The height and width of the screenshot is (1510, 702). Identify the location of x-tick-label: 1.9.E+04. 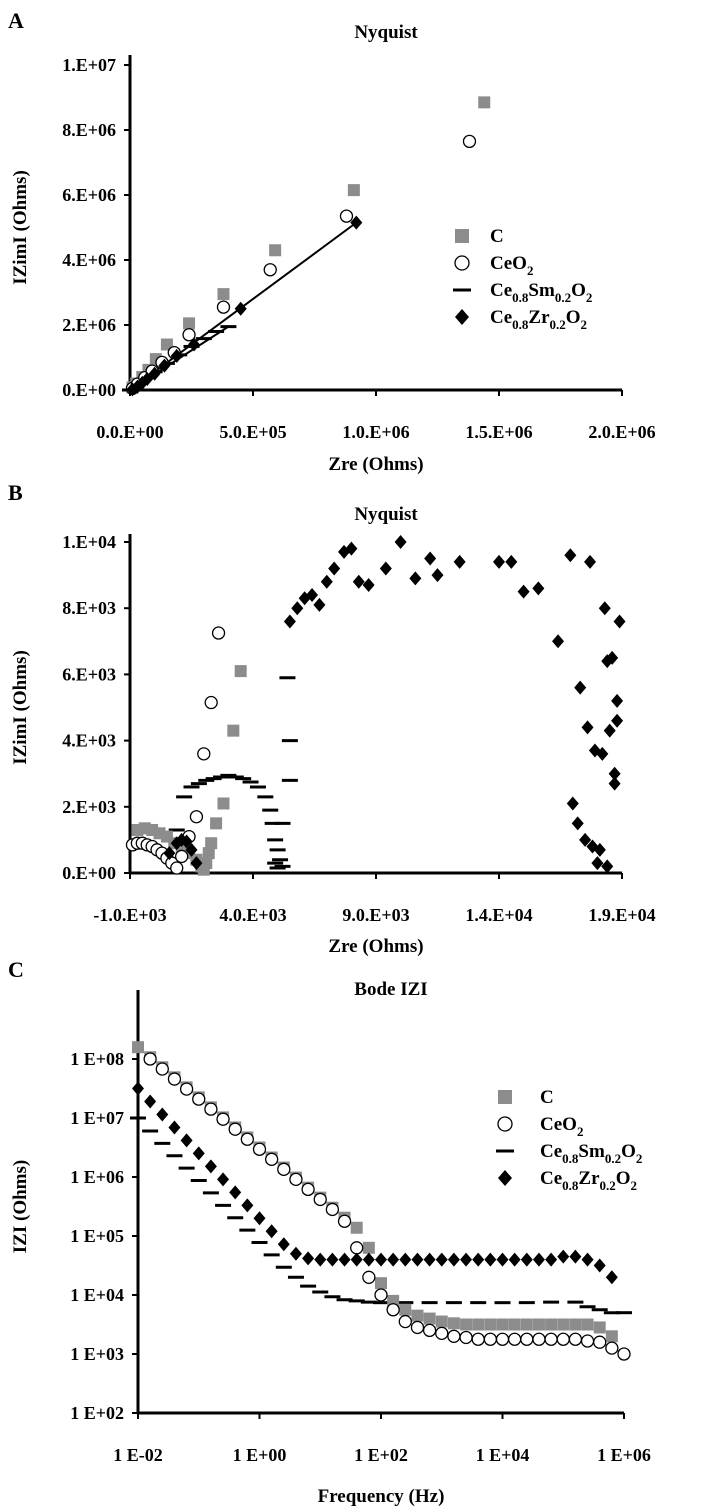
(621, 915).